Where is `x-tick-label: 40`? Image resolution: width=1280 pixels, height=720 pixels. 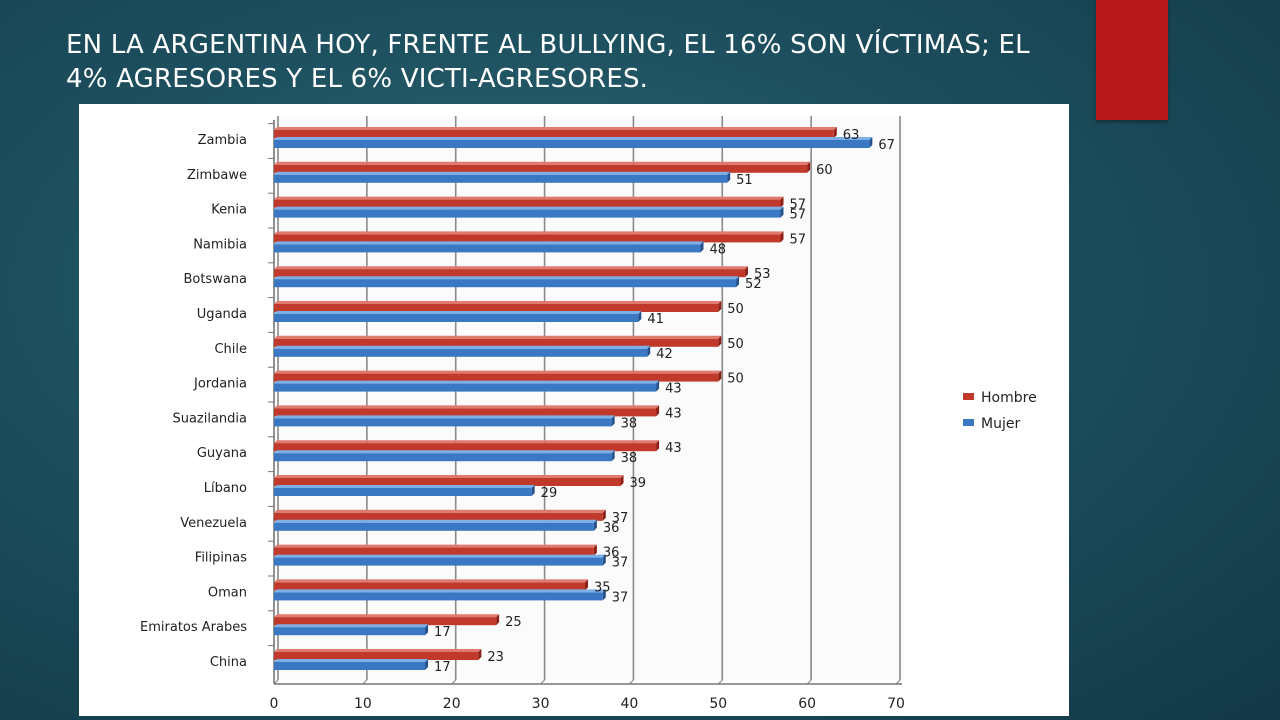 x-tick-label: 40 is located at coordinates (630, 704).